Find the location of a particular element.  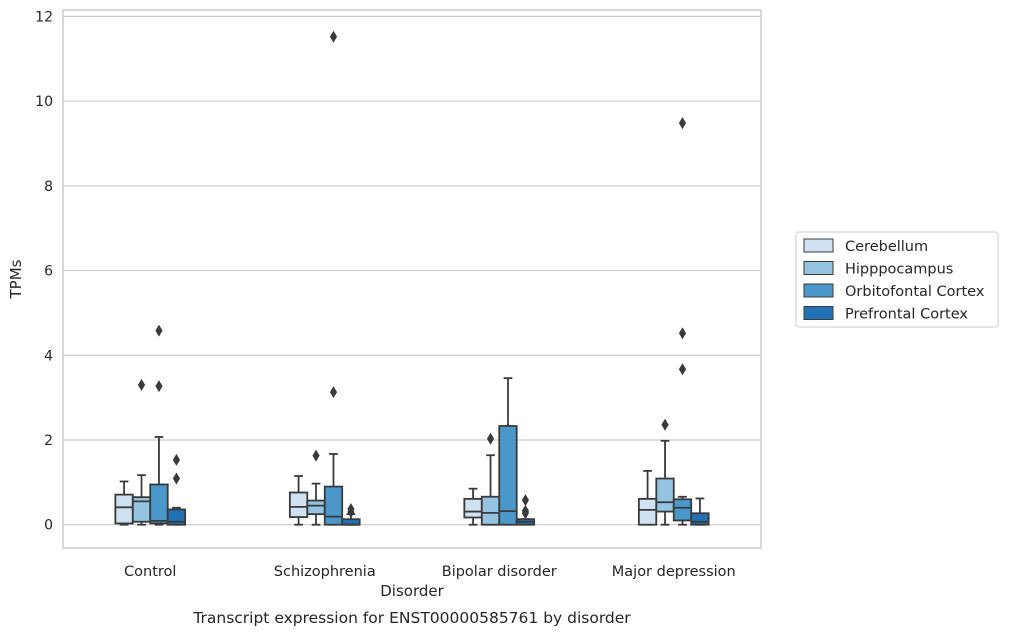

y-tick-label: 4 is located at coordinates (48, 356).